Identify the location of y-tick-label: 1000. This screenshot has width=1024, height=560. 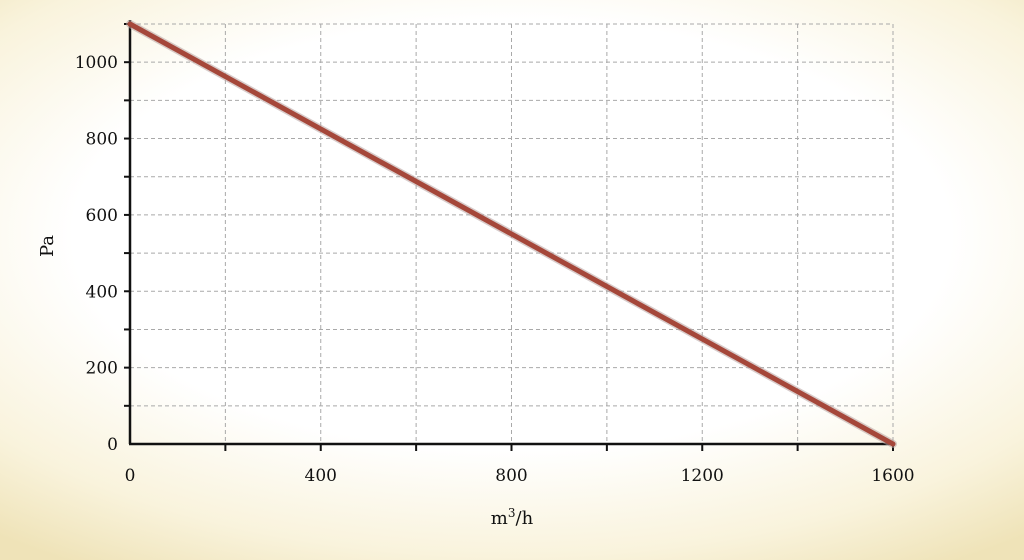
(96, 63).